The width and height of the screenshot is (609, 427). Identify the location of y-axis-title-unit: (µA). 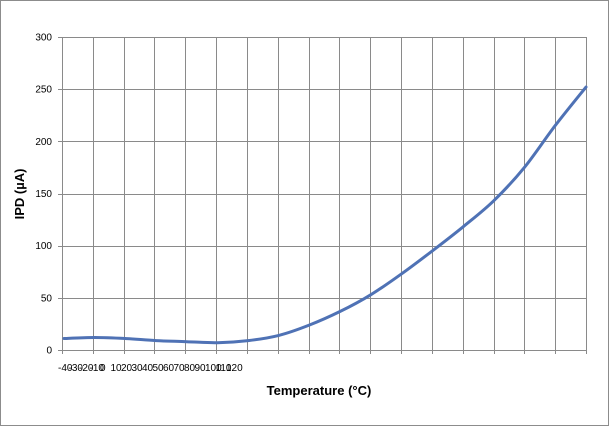
(19, 183).